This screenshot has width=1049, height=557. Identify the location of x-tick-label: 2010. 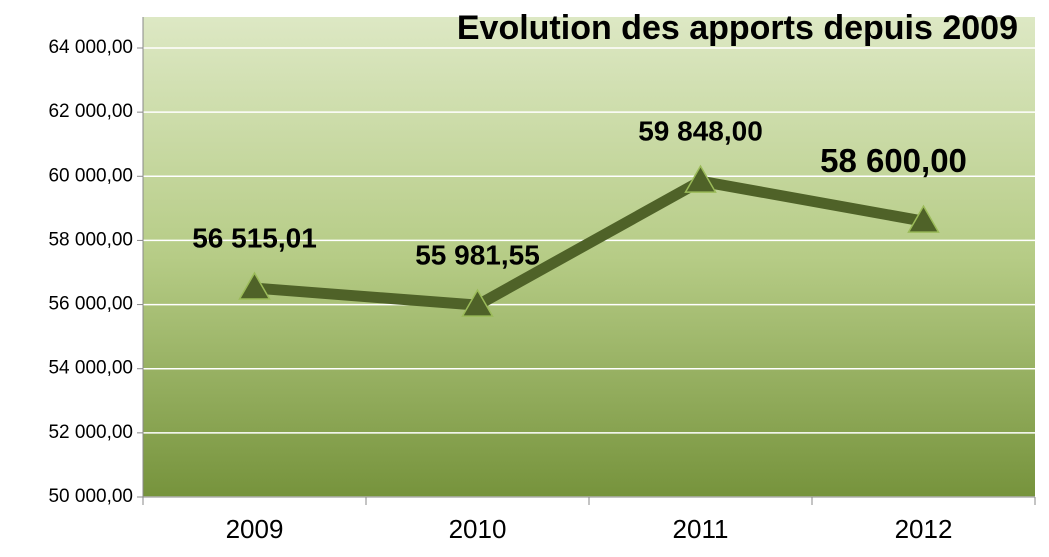
(478, 529).